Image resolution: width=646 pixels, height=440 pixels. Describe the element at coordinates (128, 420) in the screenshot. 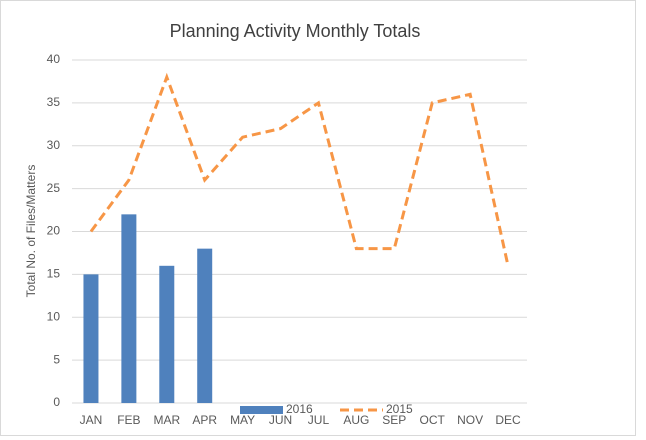

I see `x-tick-label: FEB` at that location.